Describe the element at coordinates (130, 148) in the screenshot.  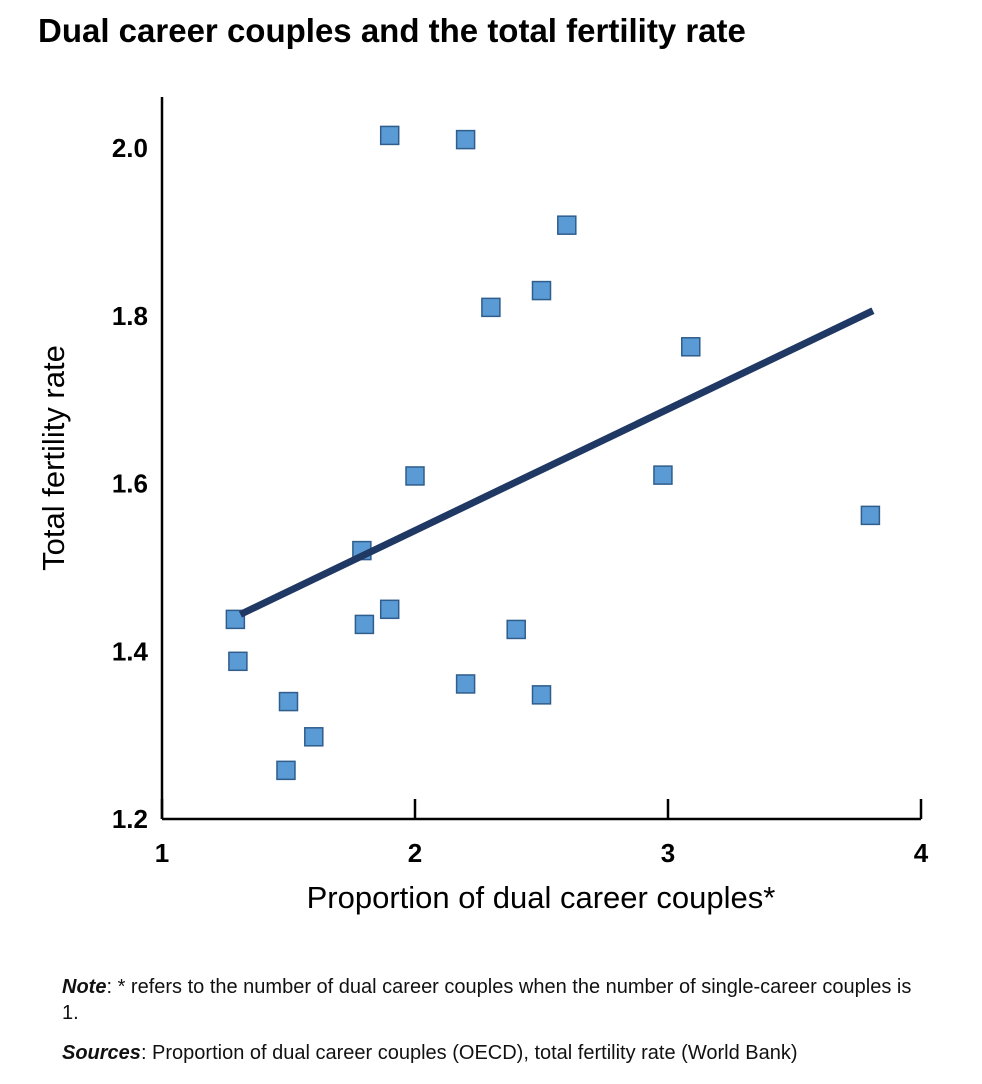
I see `y-tick-label: 2.0` at that location.